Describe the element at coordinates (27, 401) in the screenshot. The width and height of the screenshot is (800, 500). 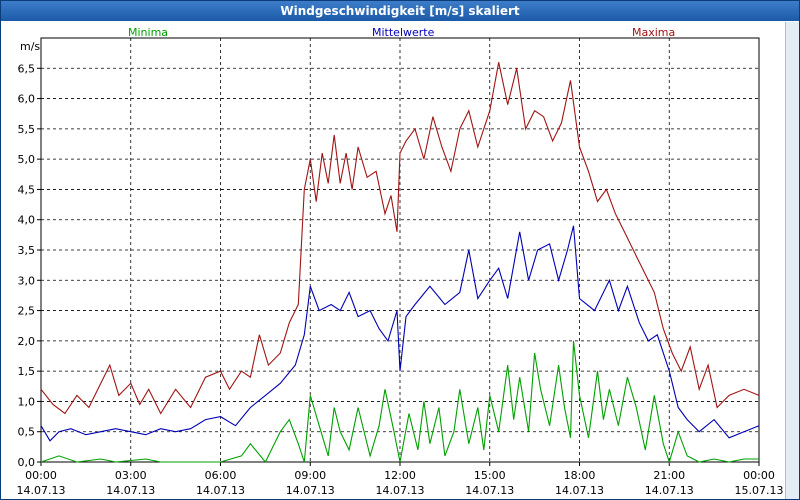
I see `y-tick-label: 1,0` at that location.